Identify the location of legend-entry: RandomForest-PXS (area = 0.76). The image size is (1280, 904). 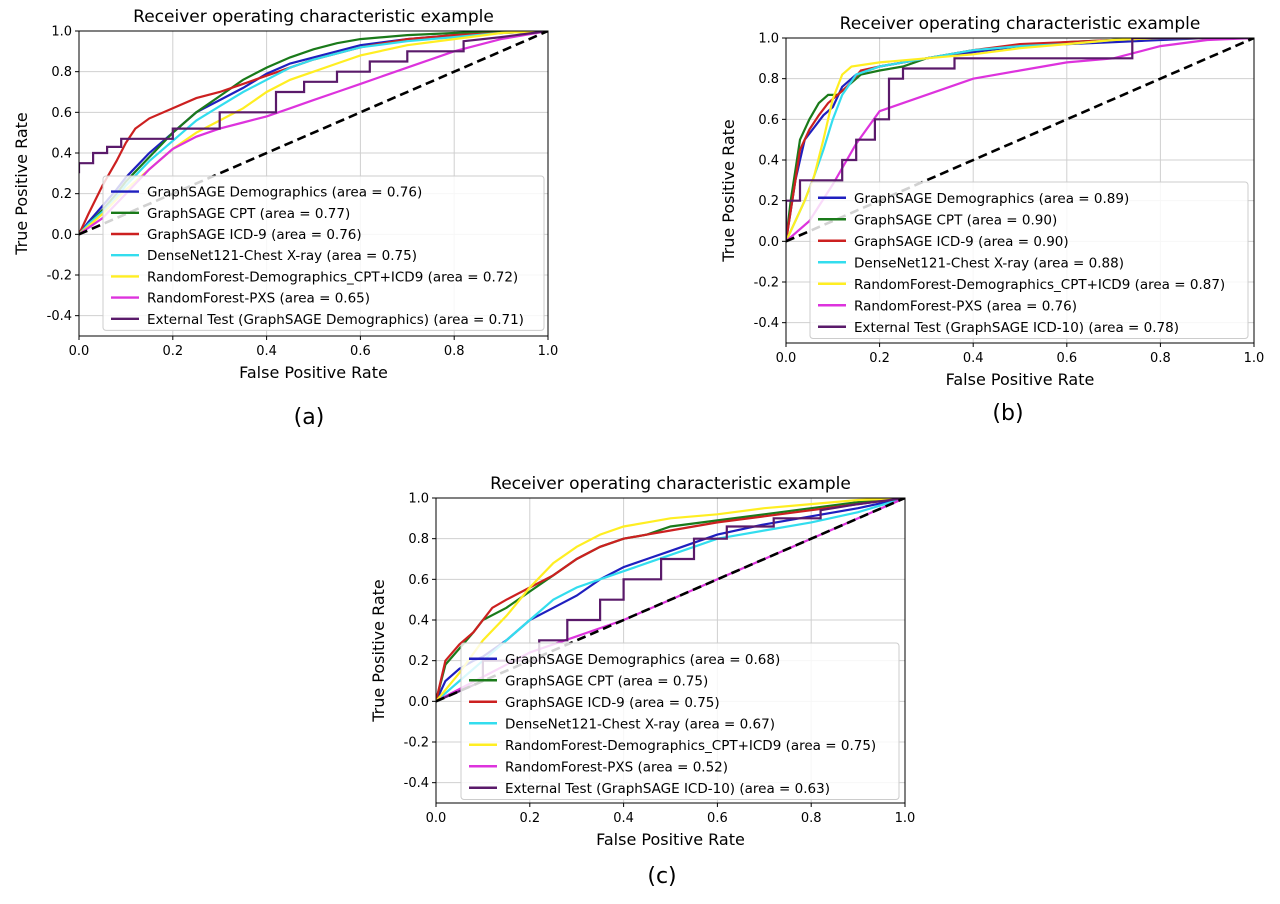
(965, 306).